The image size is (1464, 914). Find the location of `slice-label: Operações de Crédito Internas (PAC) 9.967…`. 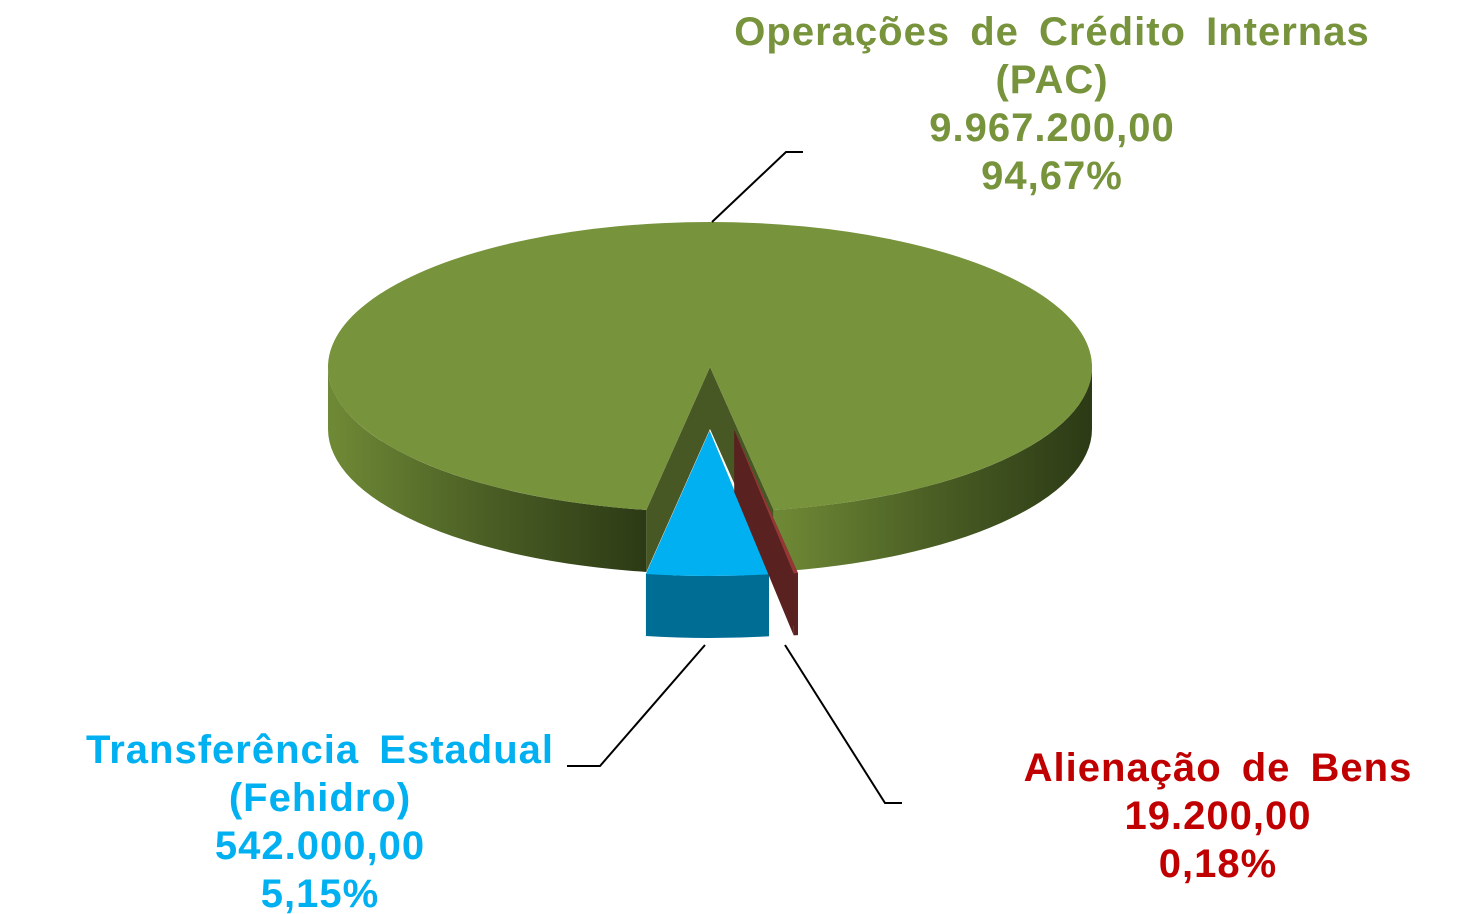

slice-label: Operações de Crédito Internas (PAC) 9.967… is located at coordinates (1052, 104).